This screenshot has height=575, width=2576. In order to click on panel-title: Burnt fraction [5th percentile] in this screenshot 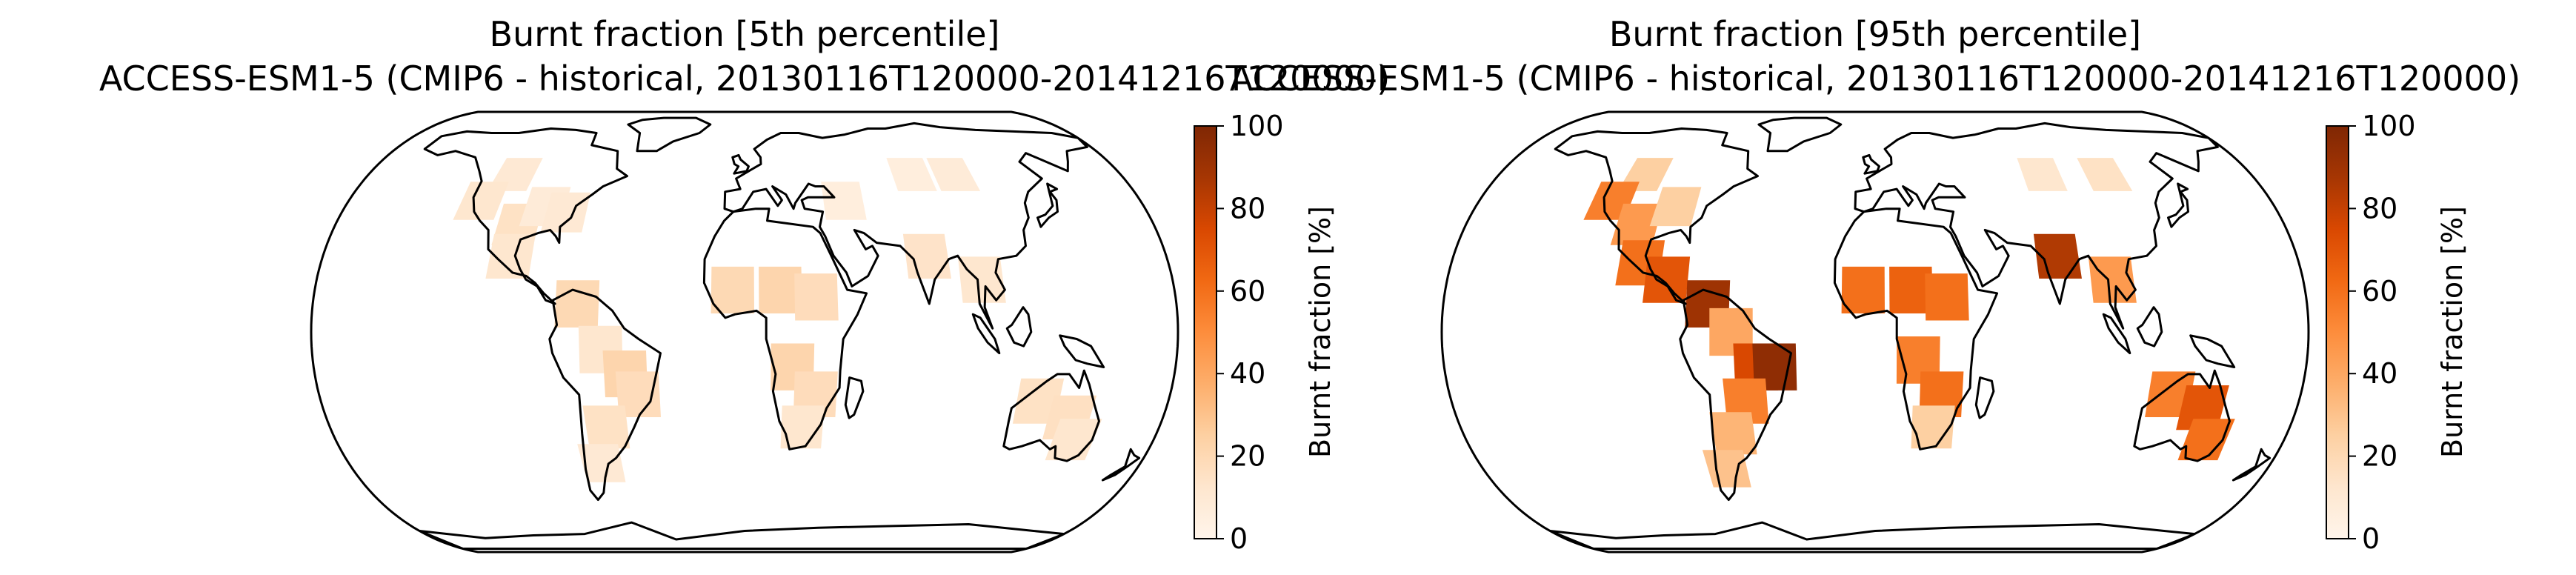, I will do `click(745, 34)`.